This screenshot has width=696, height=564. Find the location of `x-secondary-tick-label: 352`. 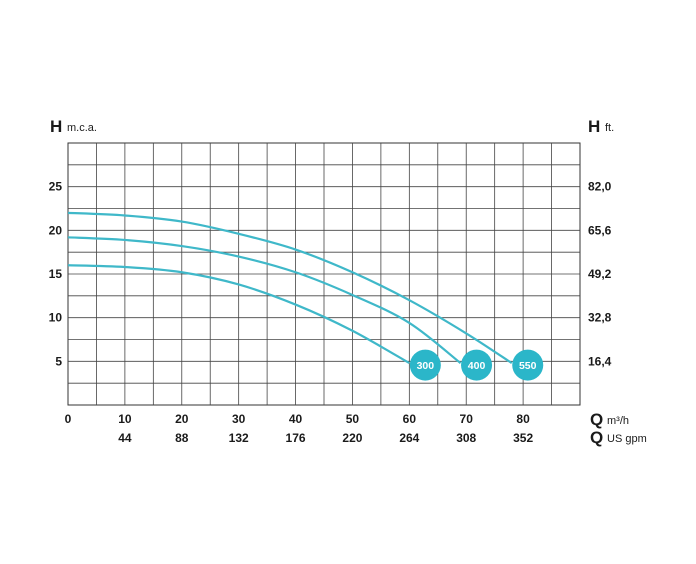

x-secondary-tick-label: 352 is located at coordinates (523, 438).